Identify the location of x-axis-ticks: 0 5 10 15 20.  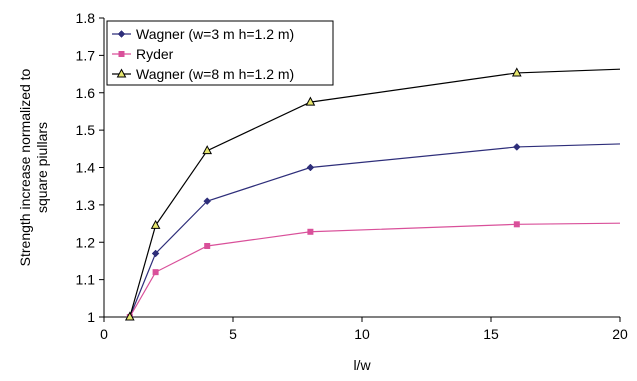
(364, 329).